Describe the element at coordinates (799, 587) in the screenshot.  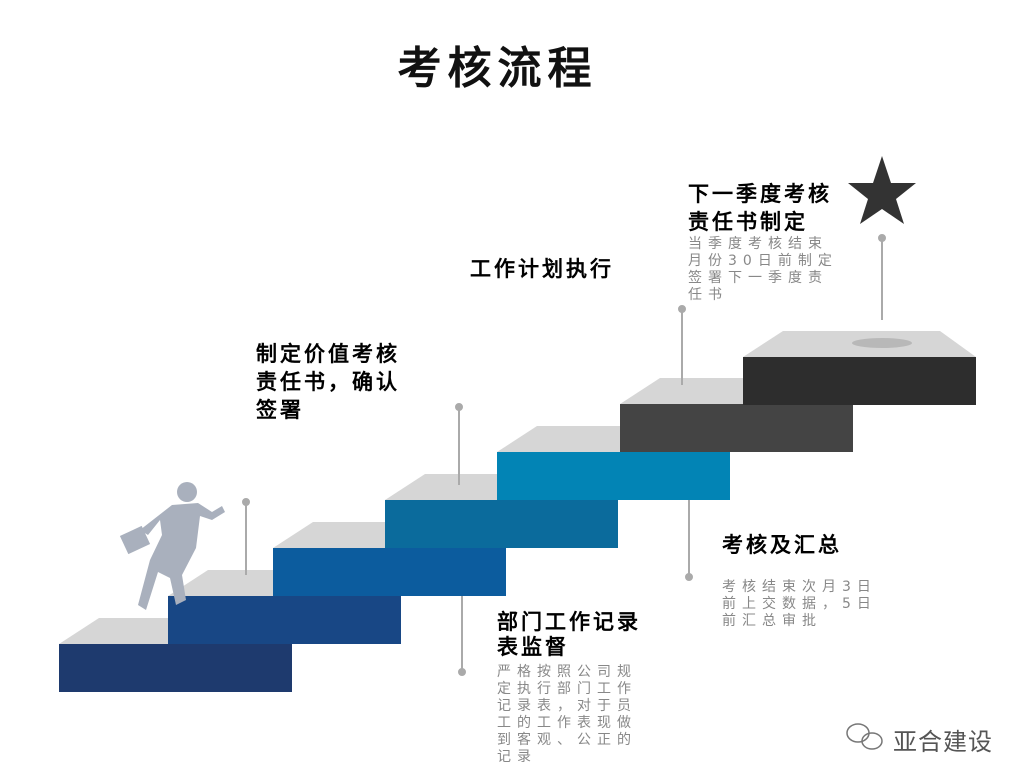
I see `desc-line: 考核结束次月3日` at that location.